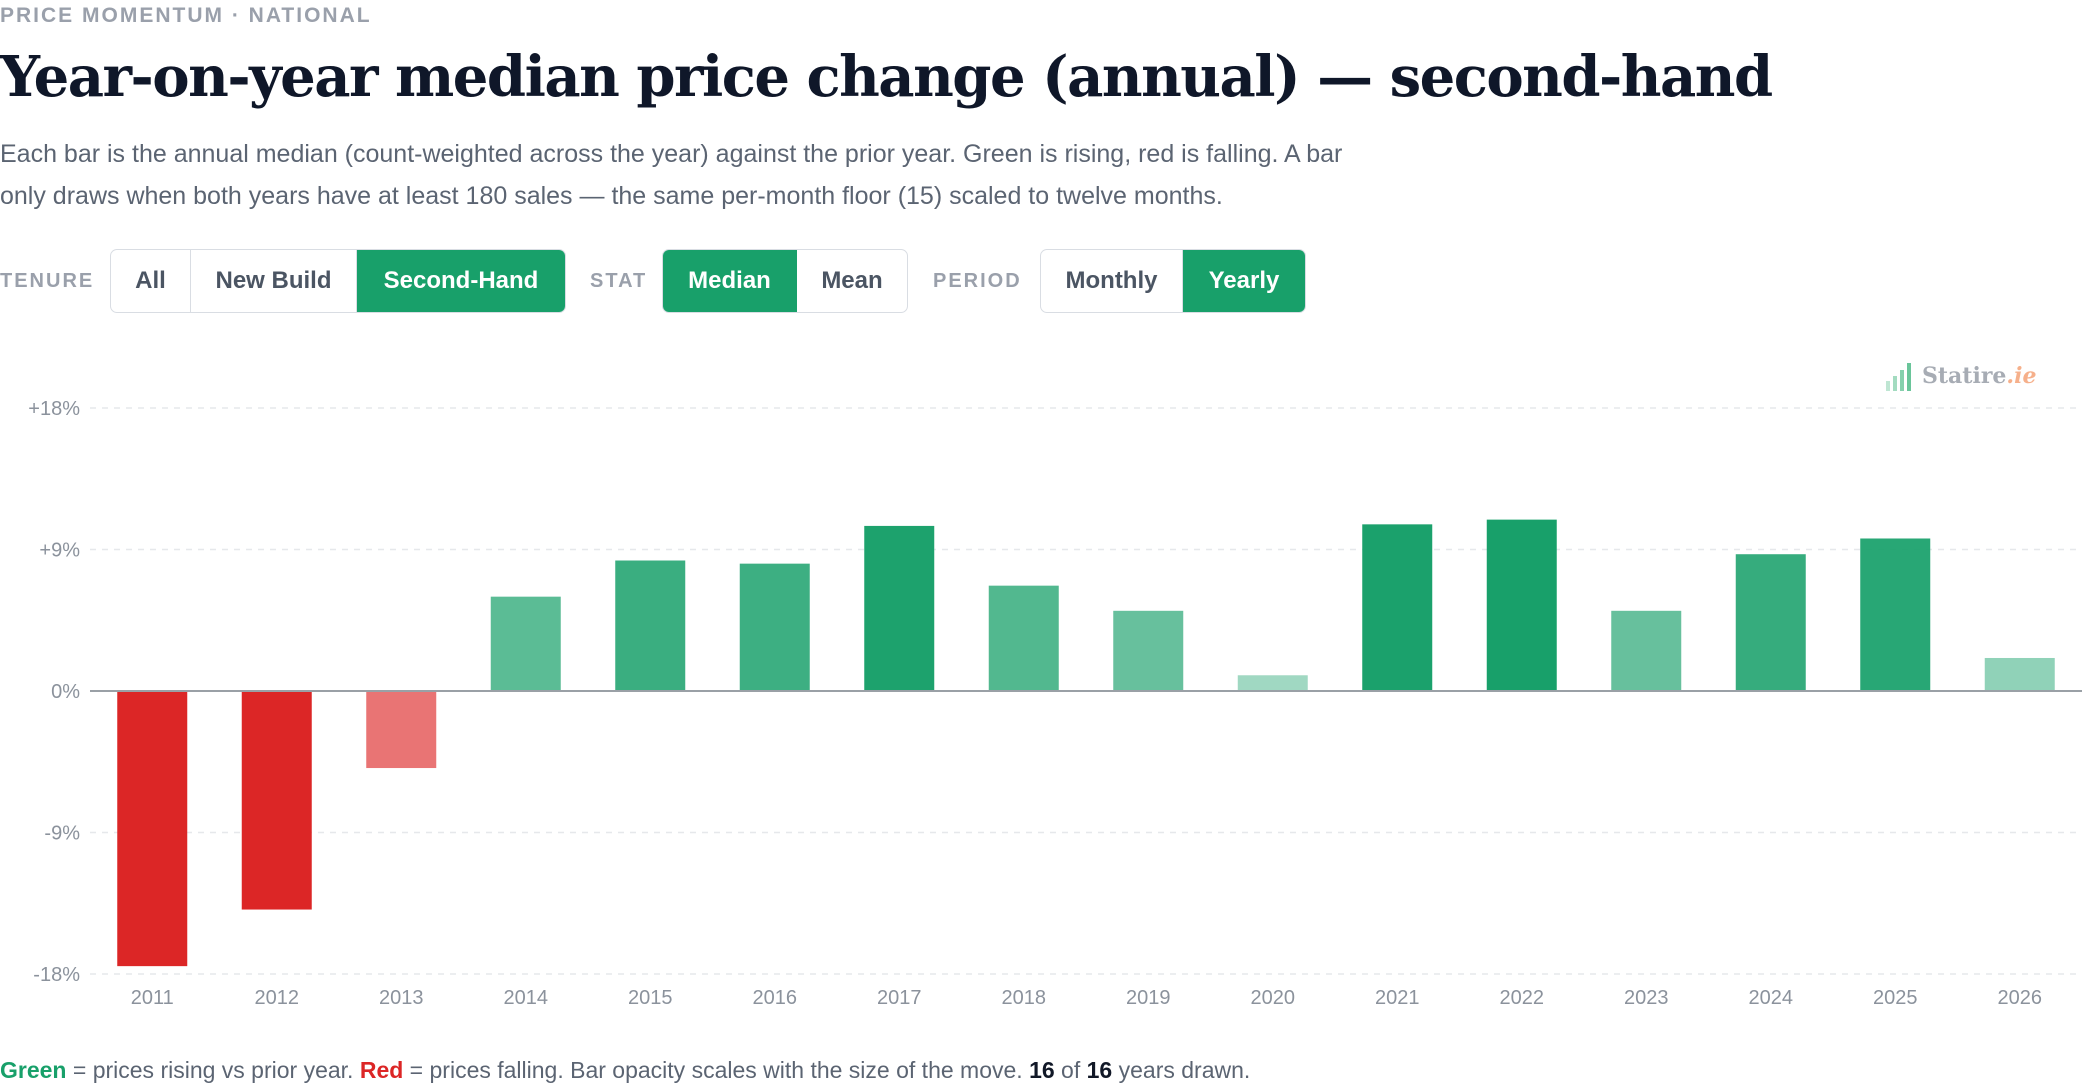  I want to click on period-toggle: Monthly Yearly, so click(1173, 281).